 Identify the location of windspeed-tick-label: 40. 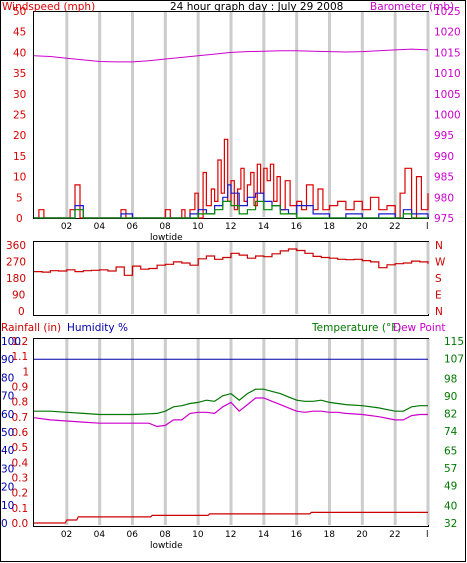
(19, 53).